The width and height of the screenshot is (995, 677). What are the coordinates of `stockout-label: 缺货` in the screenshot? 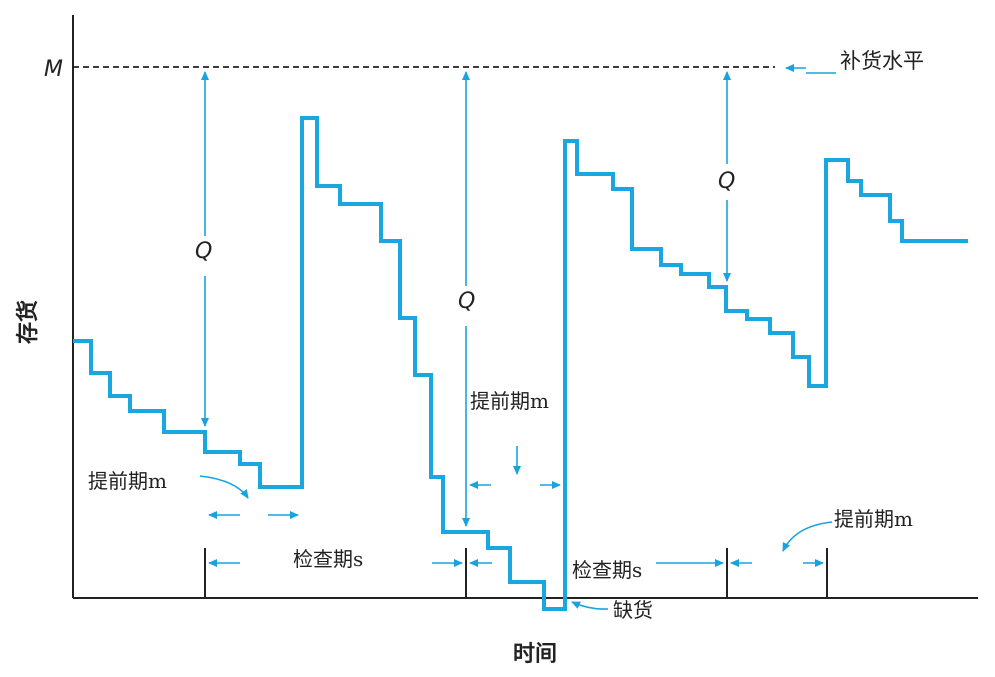 It's located at (633, 610).